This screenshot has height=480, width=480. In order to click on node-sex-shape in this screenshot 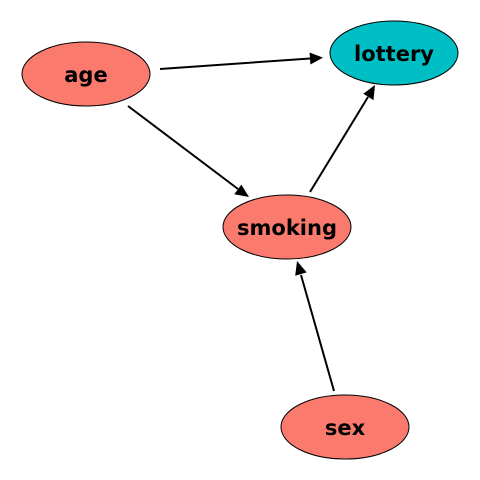, I will do `click(345, 427)`.